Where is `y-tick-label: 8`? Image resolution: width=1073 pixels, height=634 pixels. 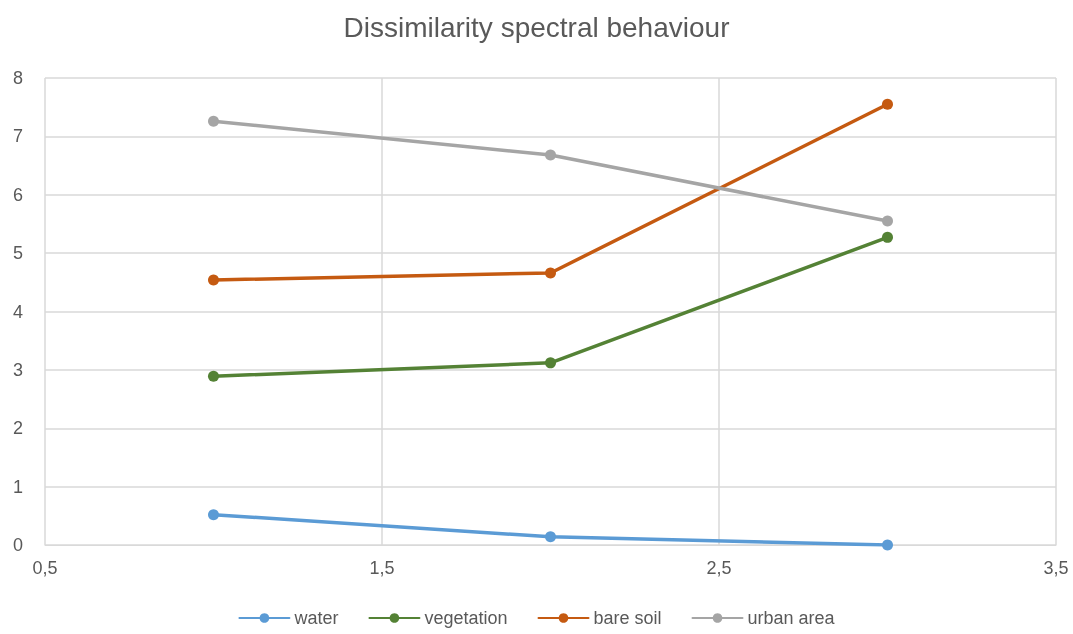
y-tick-label: 8 is located at coordinates (17, 78).